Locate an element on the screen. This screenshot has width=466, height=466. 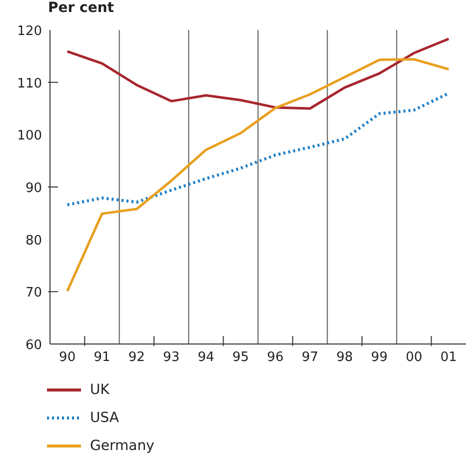
x-tick-label: 99 is located at coordinates (379, 357).